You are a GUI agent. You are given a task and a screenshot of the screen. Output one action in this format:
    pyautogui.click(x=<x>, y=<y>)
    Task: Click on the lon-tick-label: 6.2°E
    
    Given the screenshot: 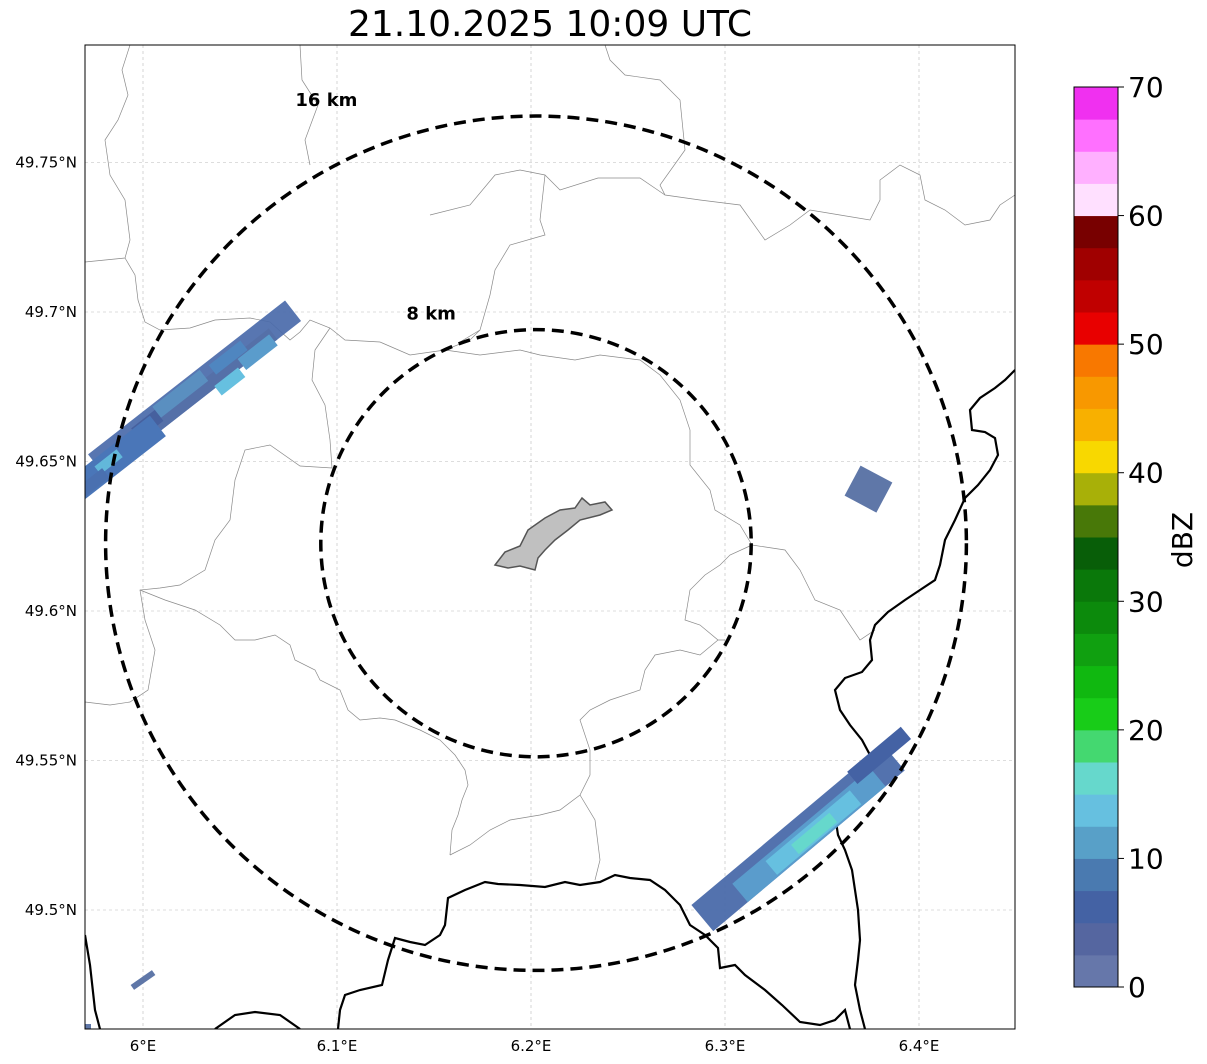 What is the action you would take?
    pyautogui.click(x=531, y=1046)
    